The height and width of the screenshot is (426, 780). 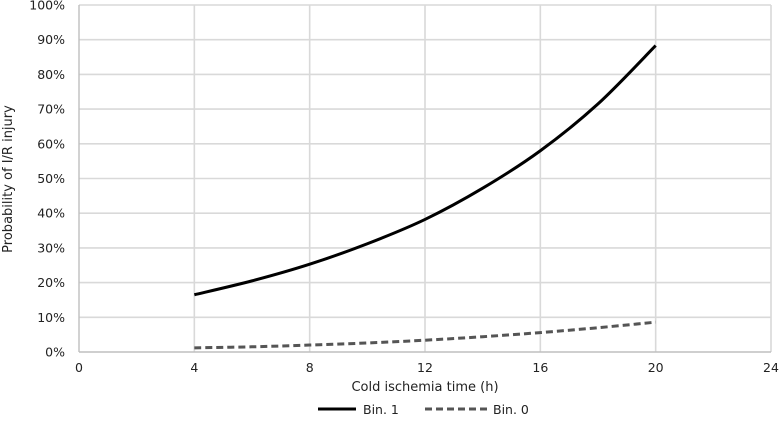 I want to click on y-tick-label: 100%, so click(x=47, y=6).